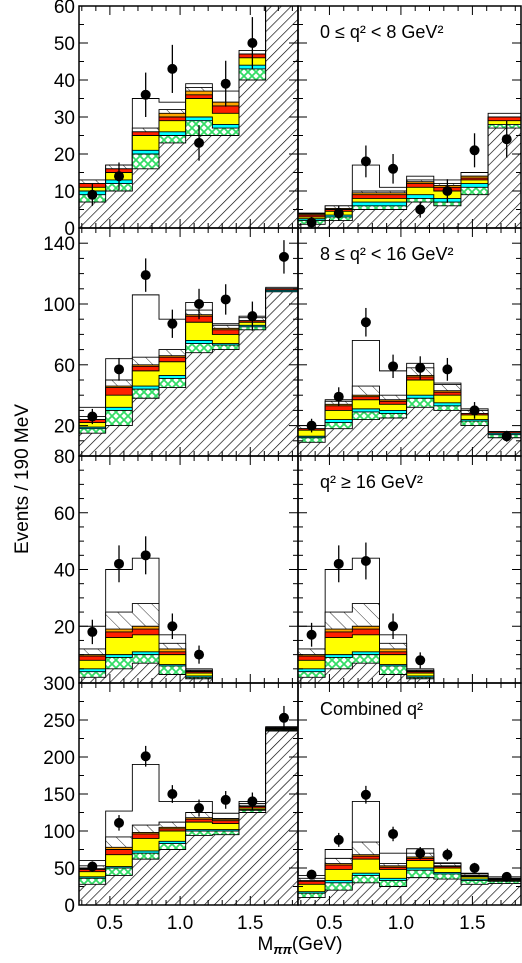 This screenshot has width=522, height=963. What do you see at coordinates (409, 117) in the screenshot?
I see `panel-r1-right: 0 ≤ q² < 8 GeV²` at bounding box center [409, 117].